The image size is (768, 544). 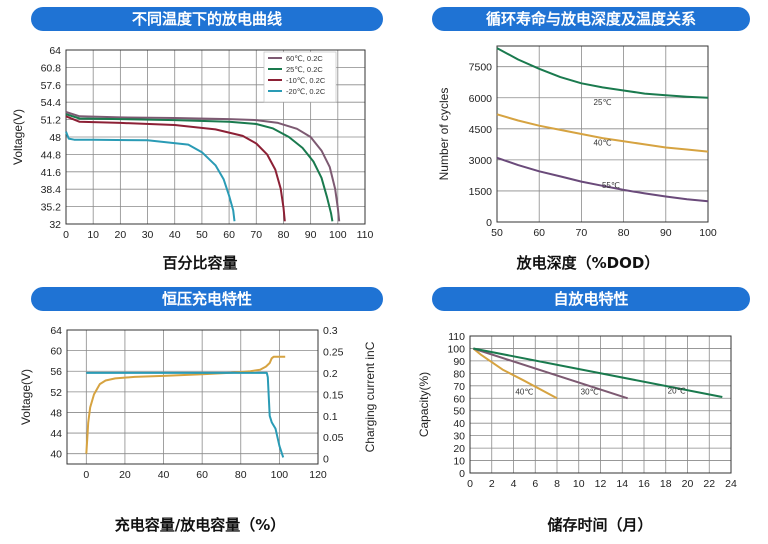 I want to click on y-tick-label: 41.6, so click(x=51, y=173).